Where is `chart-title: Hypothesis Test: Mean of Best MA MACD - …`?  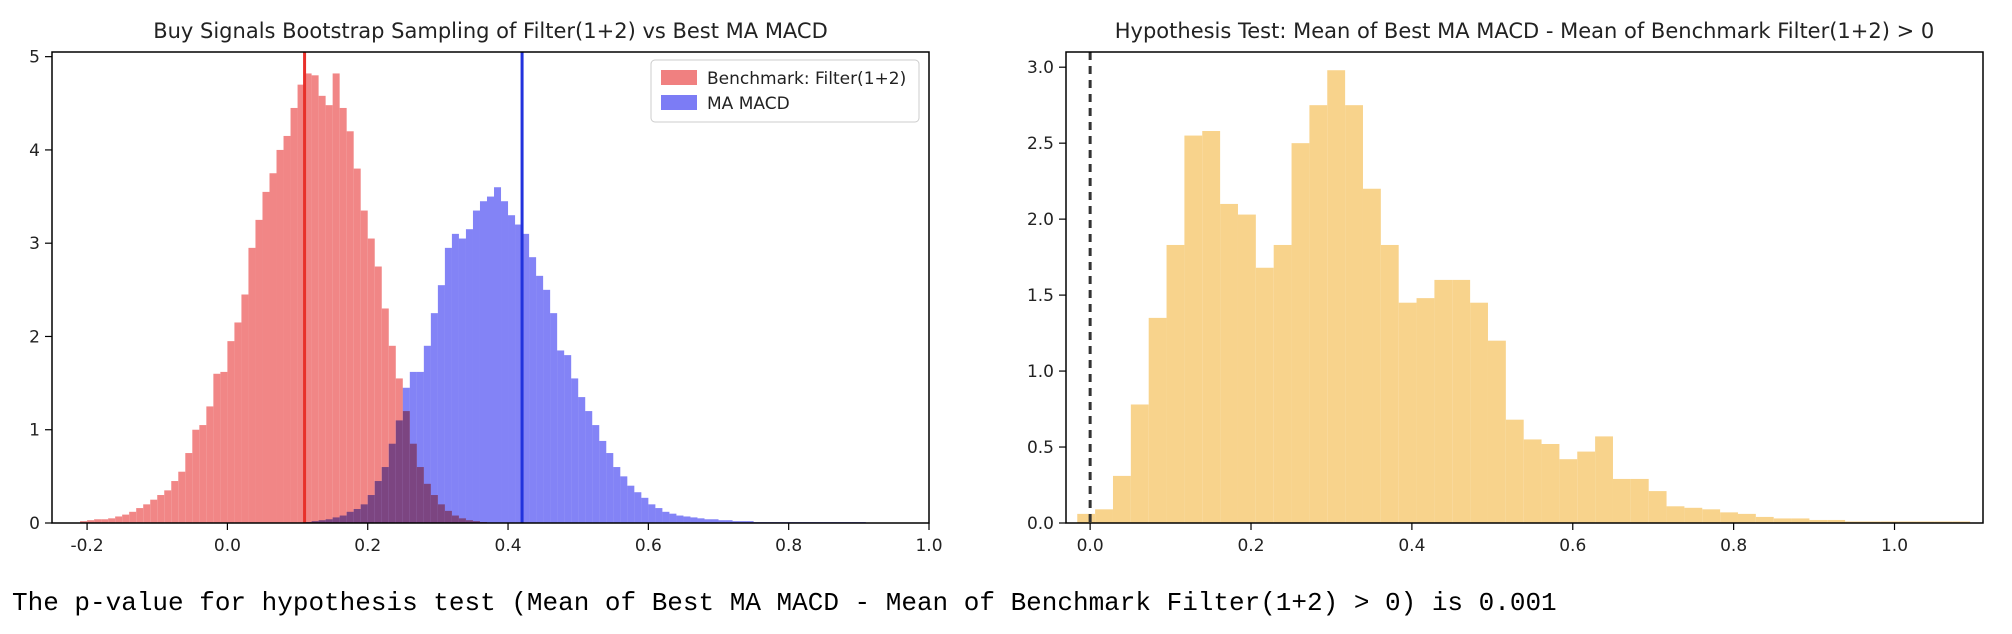 chart-title: Hypothesis Test: Mean of Best MA MACD - … is located at coordinates (1525, 31).